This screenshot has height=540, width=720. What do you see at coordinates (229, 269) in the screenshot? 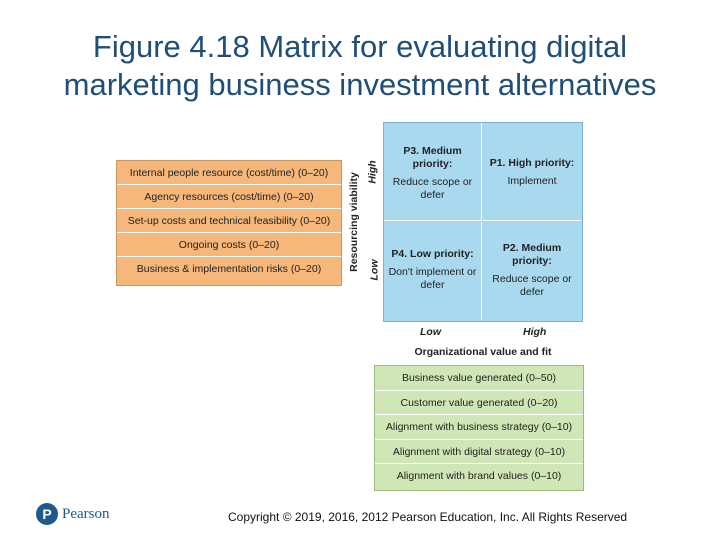
I see `resourcing-criterion: Business & implementation risks (0–20)` at bounding box center [229, 269].